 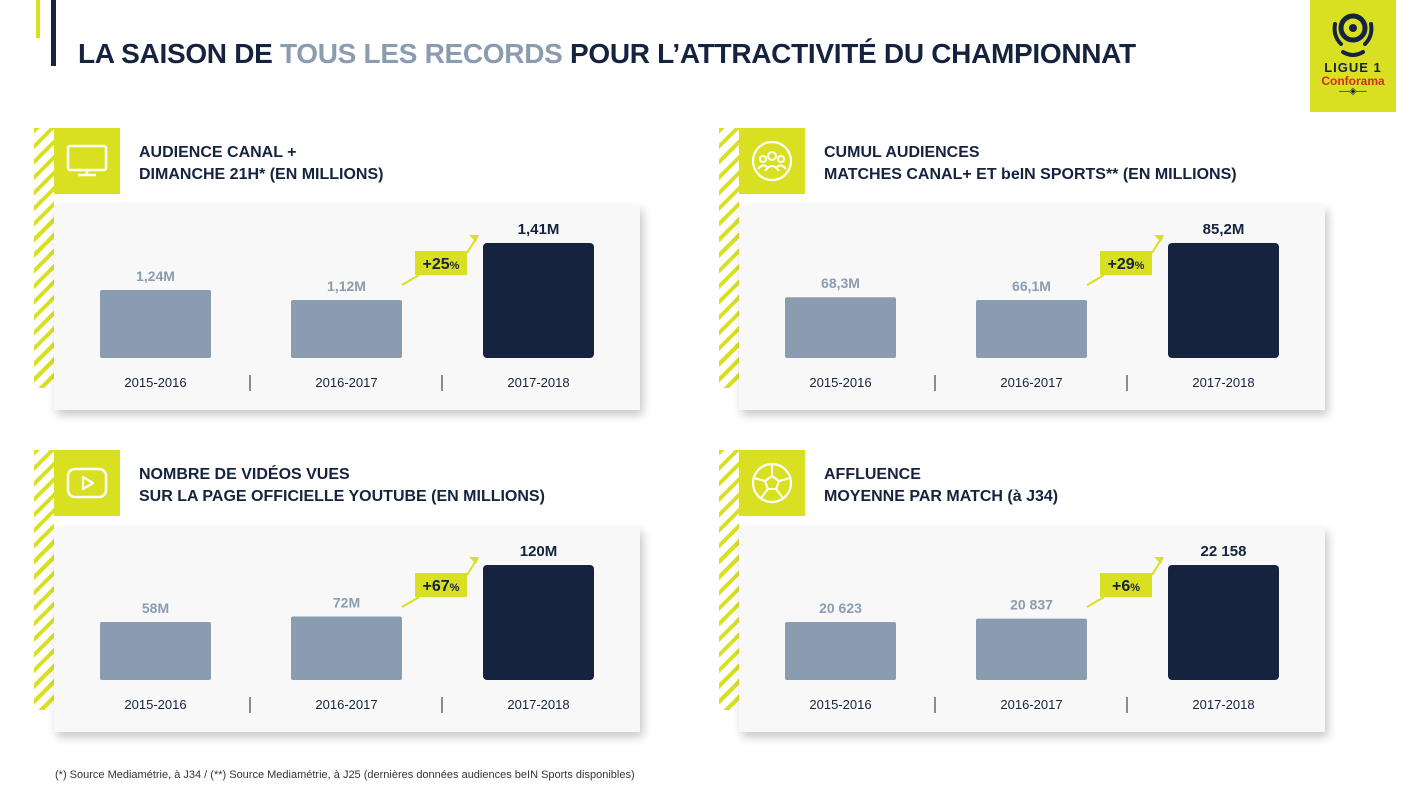 I want to click on audience-icon, so click(x=772, y=161).